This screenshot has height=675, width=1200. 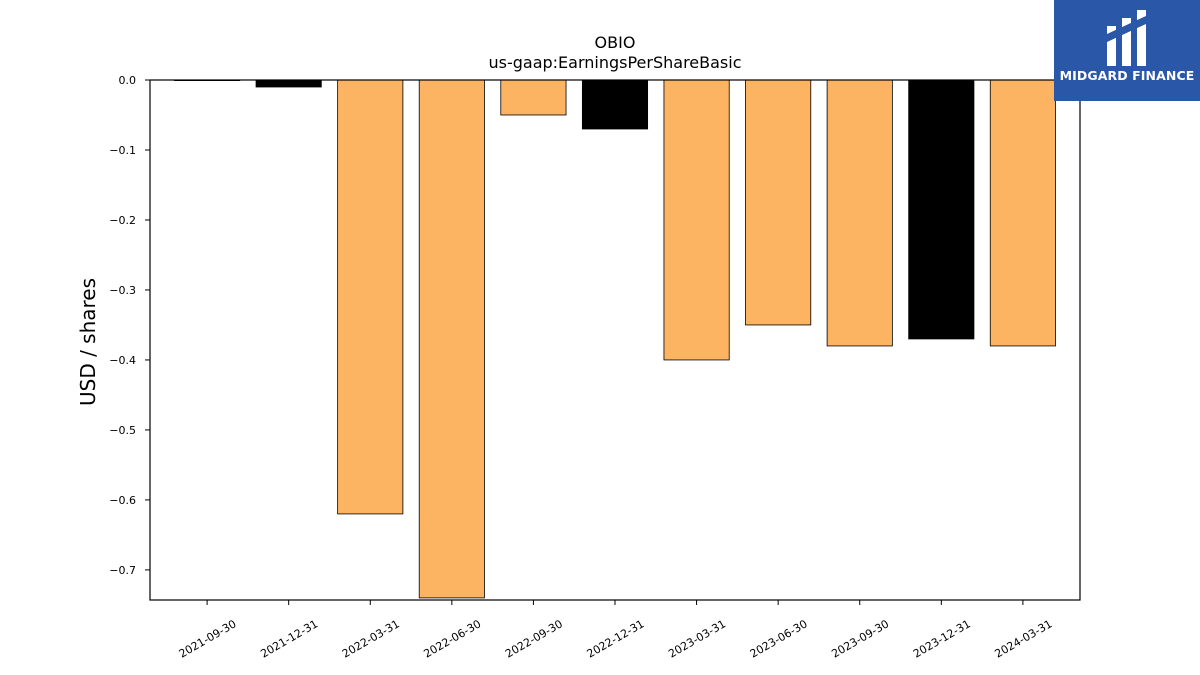 I want to click on x-tick-label: 2021-09-30, so click(x=208, y=638).